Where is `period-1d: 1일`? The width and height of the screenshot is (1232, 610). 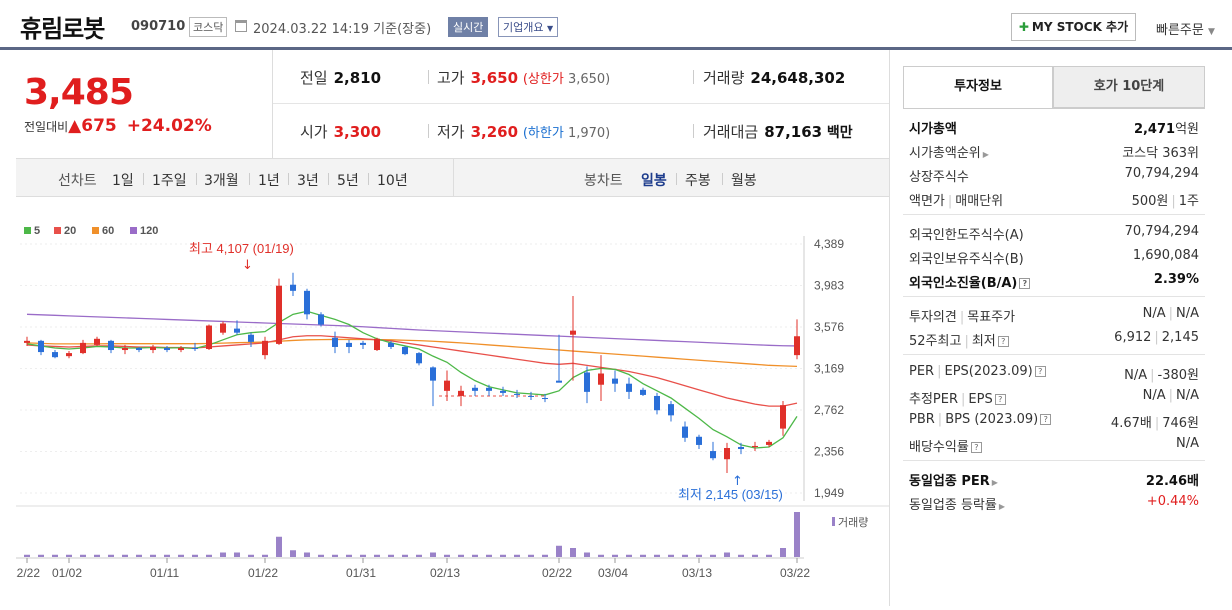
period-1d: 1일 is located at coordinates (123, 181).